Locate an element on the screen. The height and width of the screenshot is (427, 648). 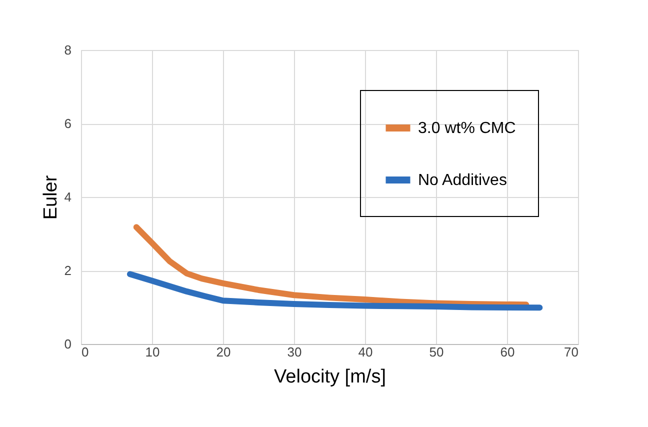
x-tick-label: 30 is located at coordinates (294, 352).